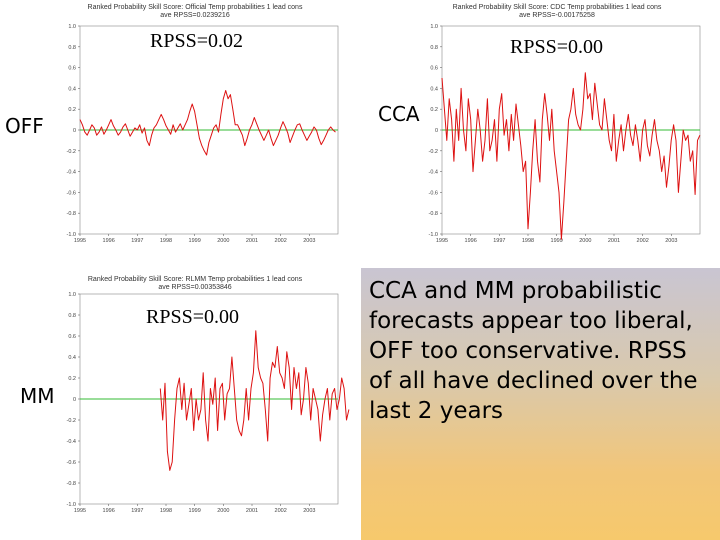 This screenshot has height=540, width=720. I want to click on chart-subtitle: ave RPSS=0.00353846, so click(195, 287).